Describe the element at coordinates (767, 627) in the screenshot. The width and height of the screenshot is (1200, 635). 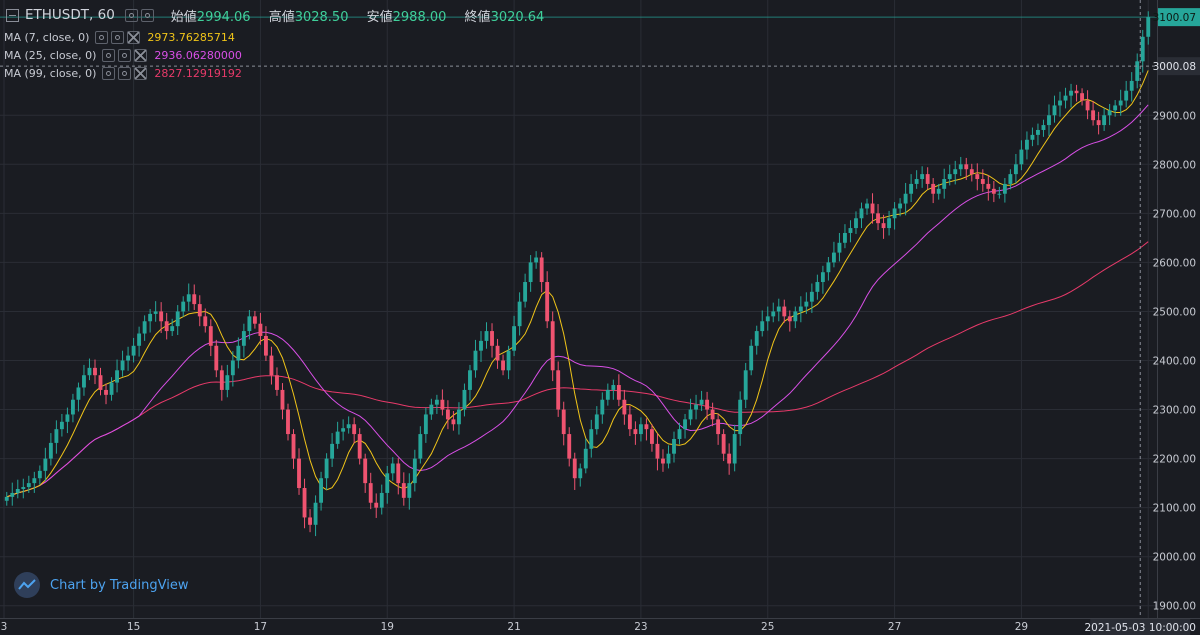
I see `x-tick-label: 25` at that location.